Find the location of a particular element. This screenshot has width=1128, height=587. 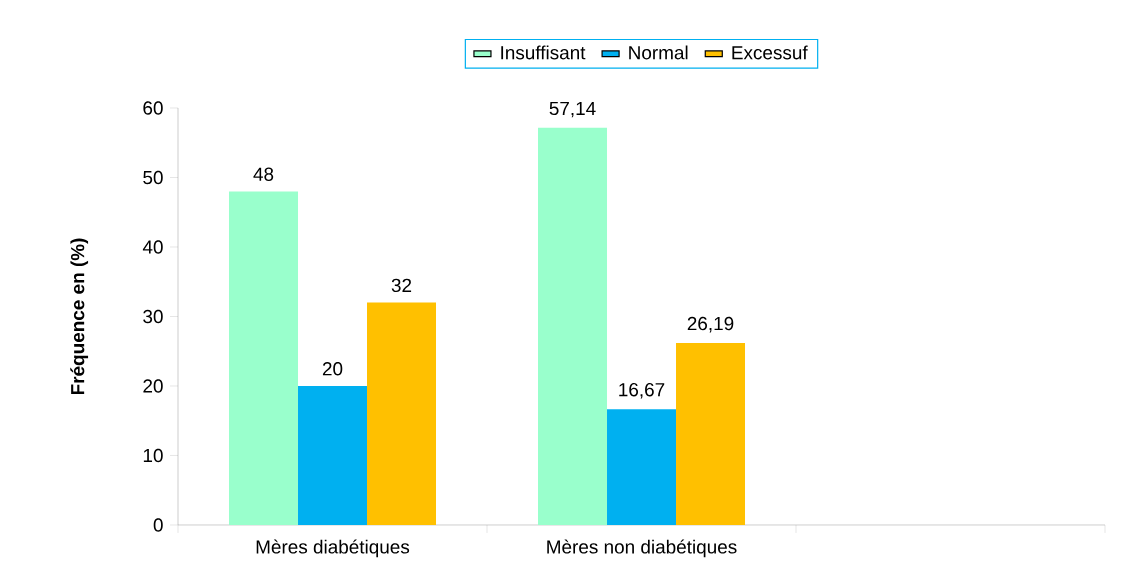

data-label: 26,19 is located at coordinates (710, 324).